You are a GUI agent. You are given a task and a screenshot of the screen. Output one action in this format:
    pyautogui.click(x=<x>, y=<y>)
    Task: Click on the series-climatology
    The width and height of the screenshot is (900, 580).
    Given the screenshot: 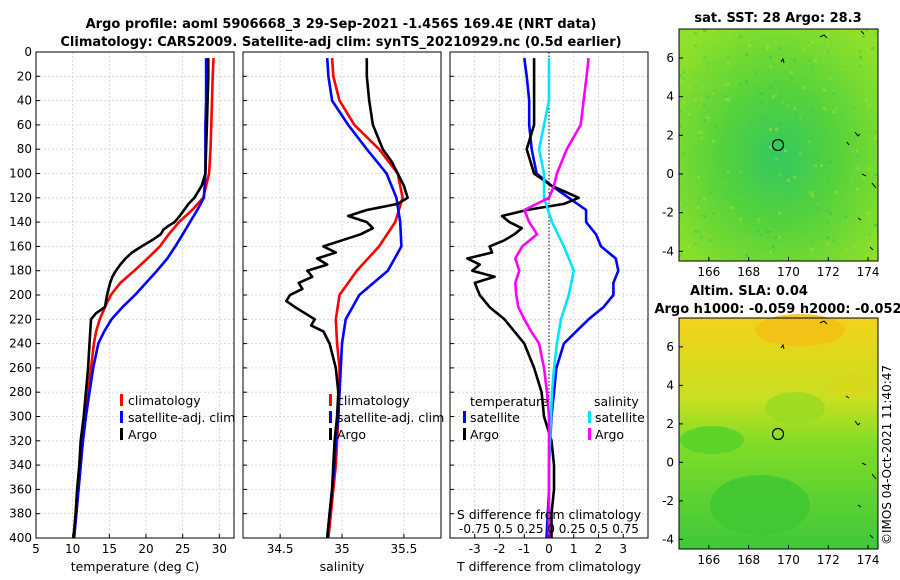 What is the action you would take?
    pyautogui.click(x=143, y=298)
    